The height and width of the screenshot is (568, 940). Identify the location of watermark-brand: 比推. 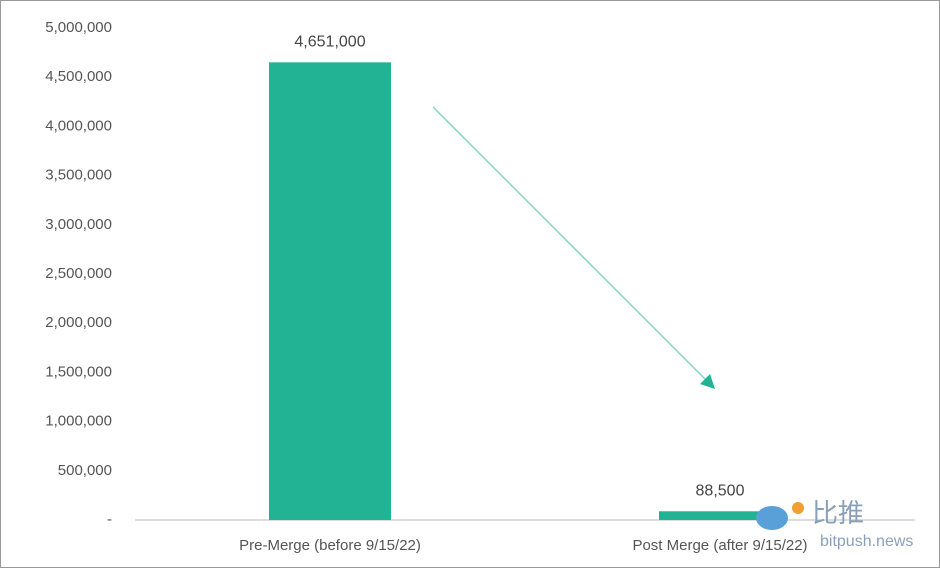
(838, 513).